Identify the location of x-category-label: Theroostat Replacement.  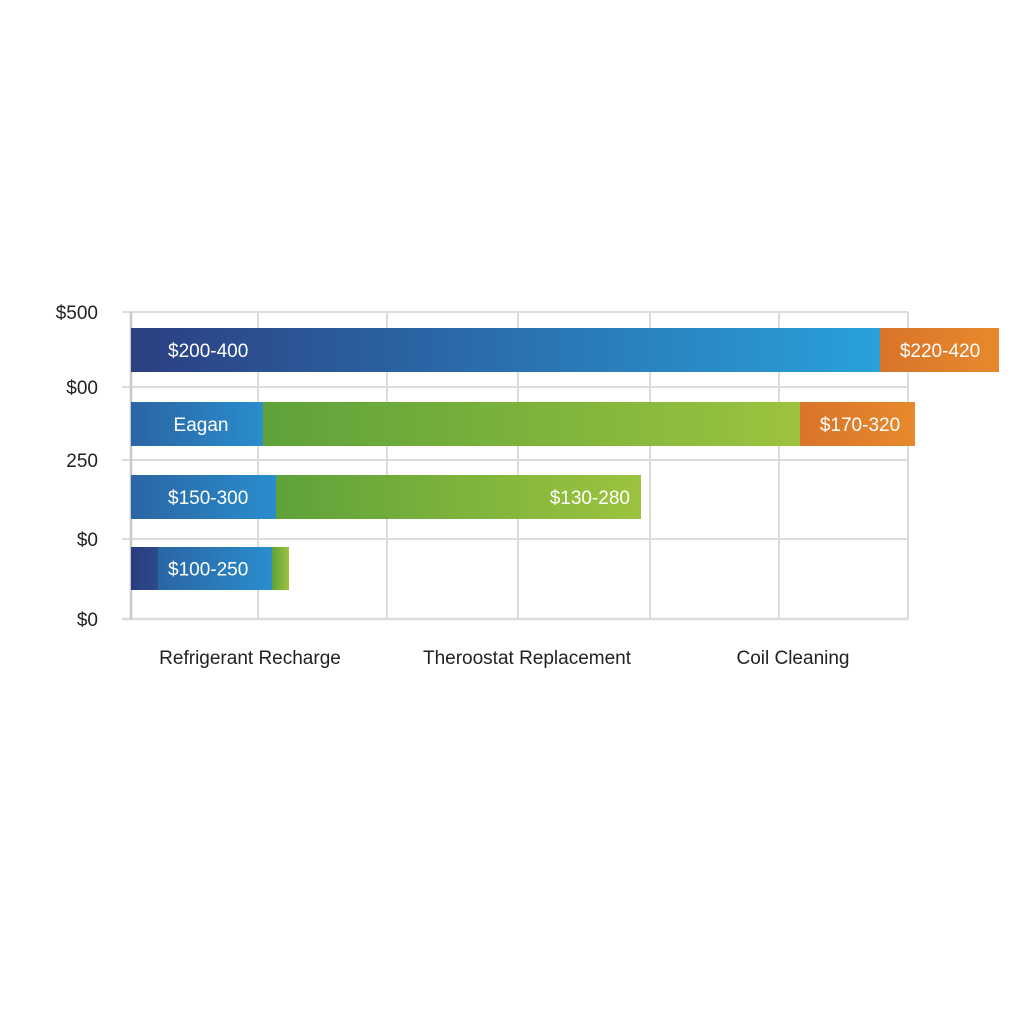
(527, 658).